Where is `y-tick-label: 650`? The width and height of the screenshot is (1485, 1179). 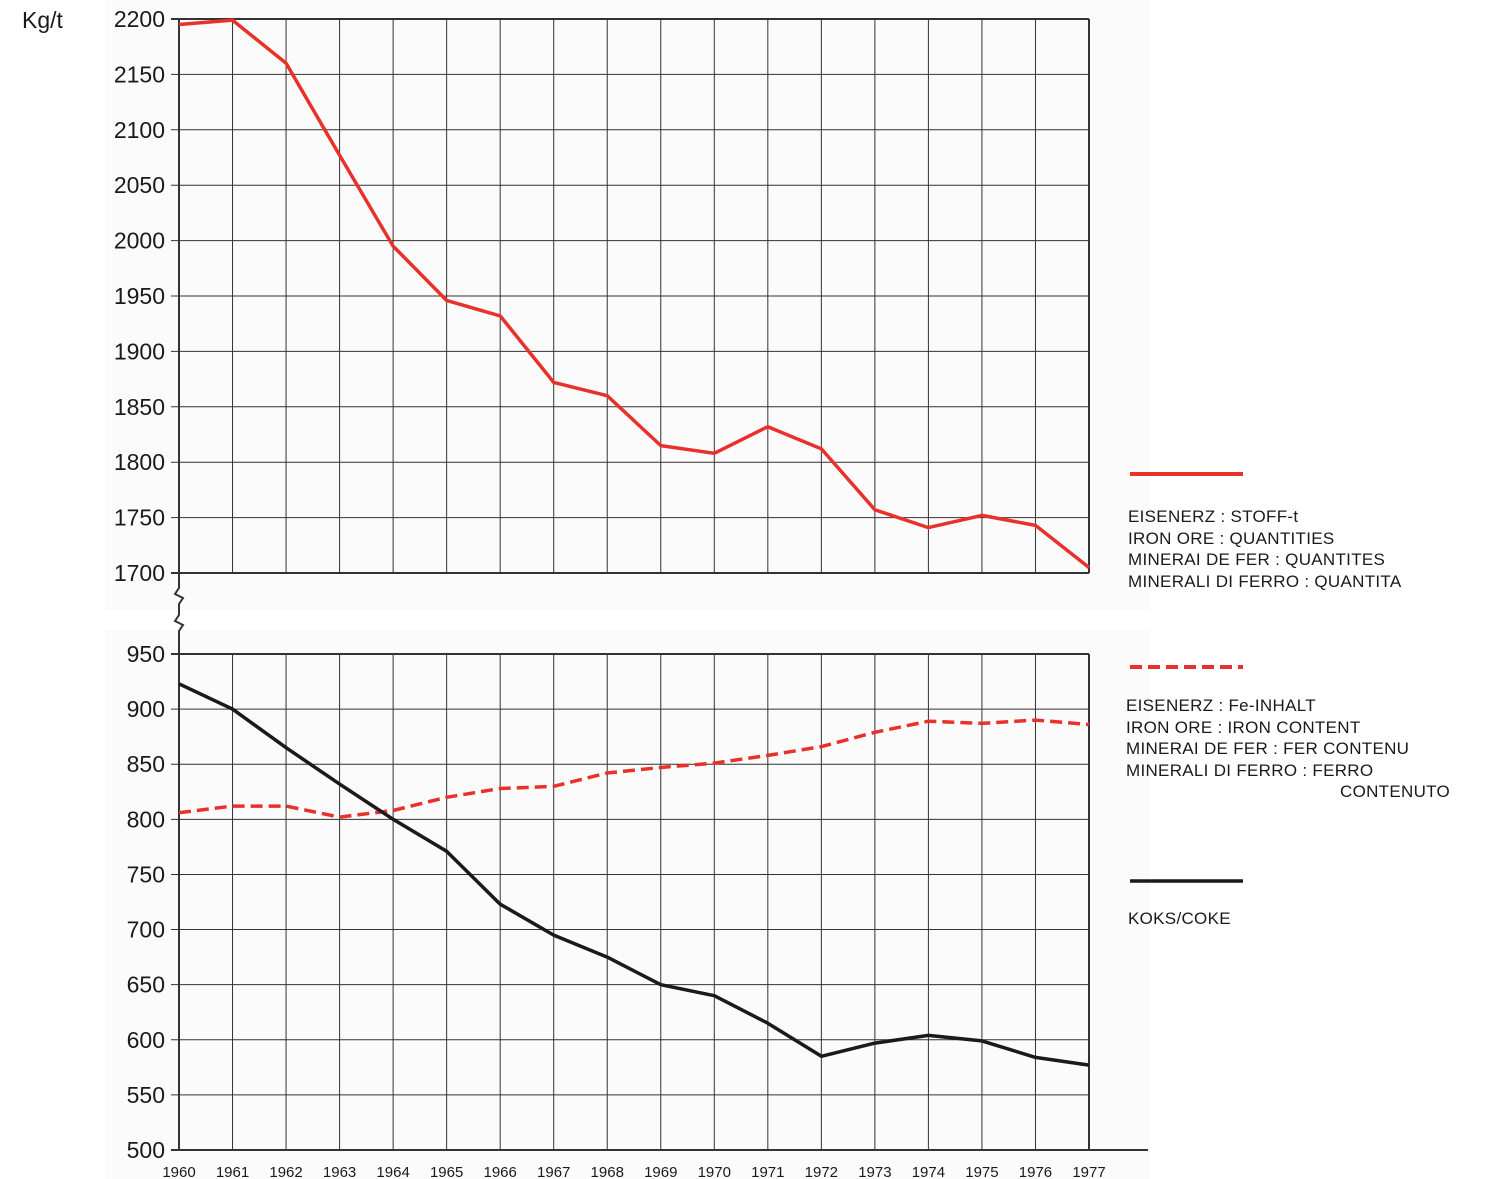
y-tick-label: 650 is located at coordinates (146, 985).